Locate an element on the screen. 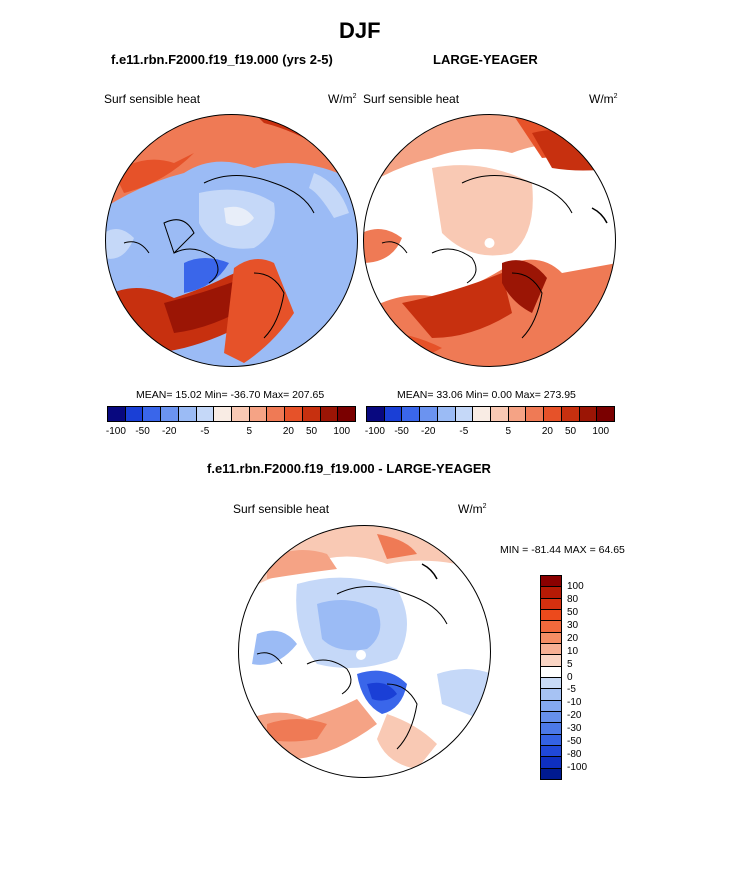 The image size is (733, 882). units-label-right: W/m2 is located at coordinates (603, 99).